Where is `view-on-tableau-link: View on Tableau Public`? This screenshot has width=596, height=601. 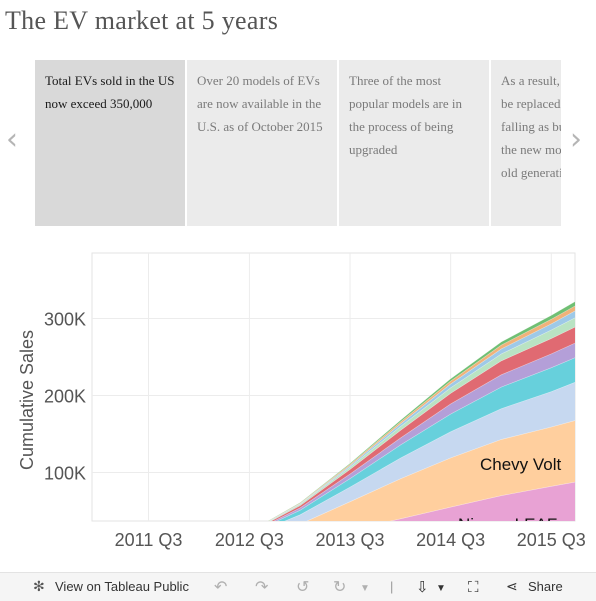 view-on-tableau-link: View on Tableau Public is located at coordinates (122, 586).